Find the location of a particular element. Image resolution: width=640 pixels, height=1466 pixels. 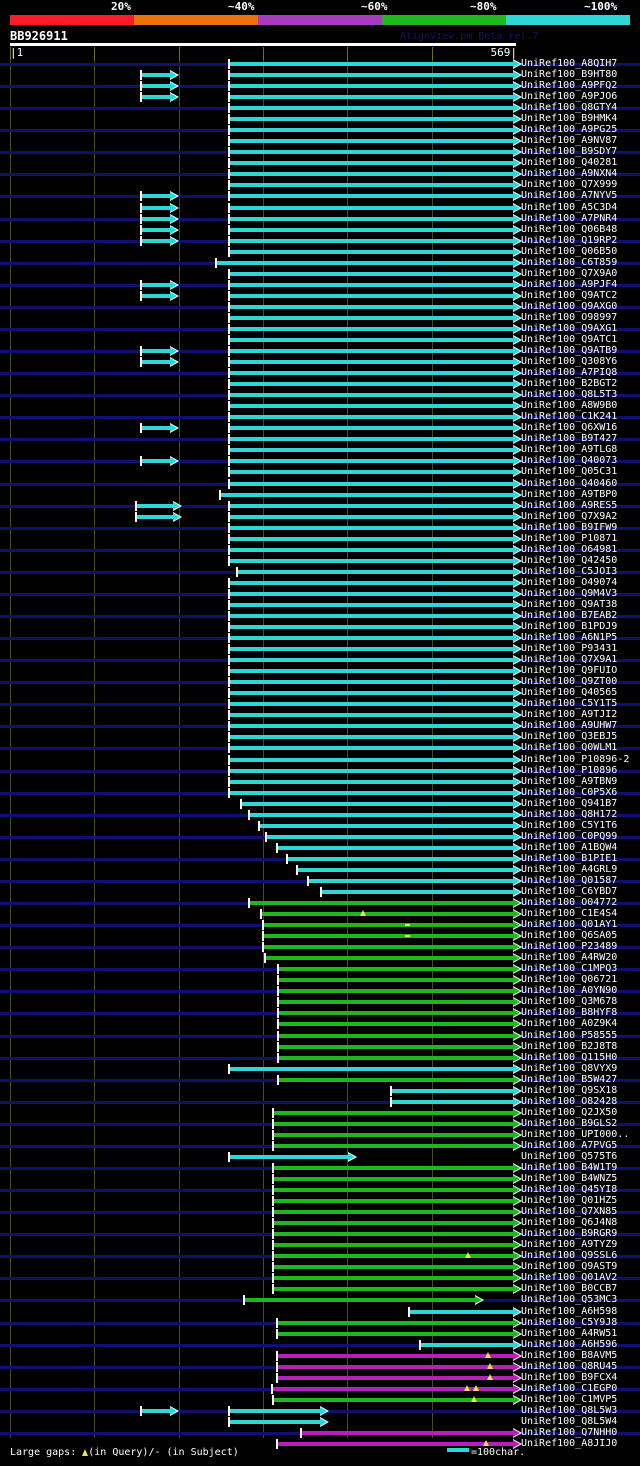

hit-label: UniRef100_A9NV87 is located at coordinates (569, 141).